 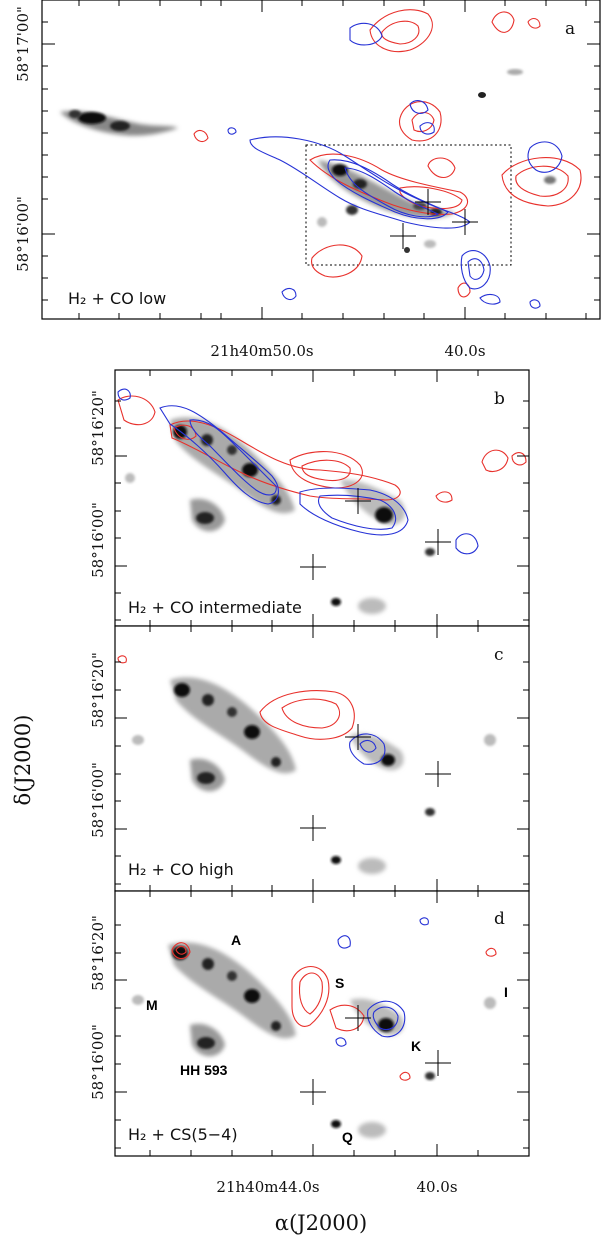 I want to click on panel-a-label: H₂ + CO low, so click(x=117, y=298).